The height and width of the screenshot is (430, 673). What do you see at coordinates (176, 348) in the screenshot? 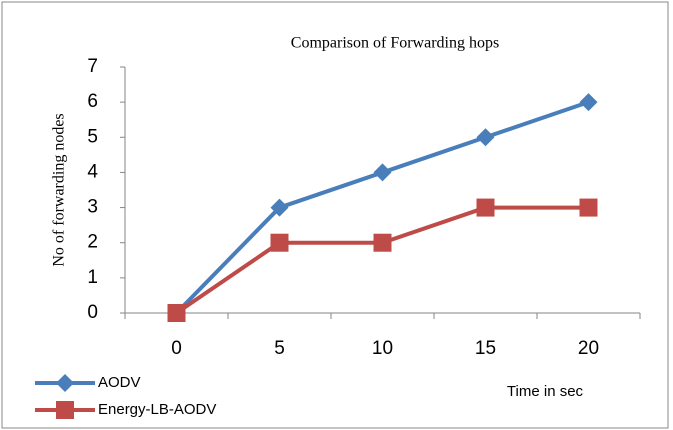
I see `x-tick-label: 0` at bounding box center [176, 348].